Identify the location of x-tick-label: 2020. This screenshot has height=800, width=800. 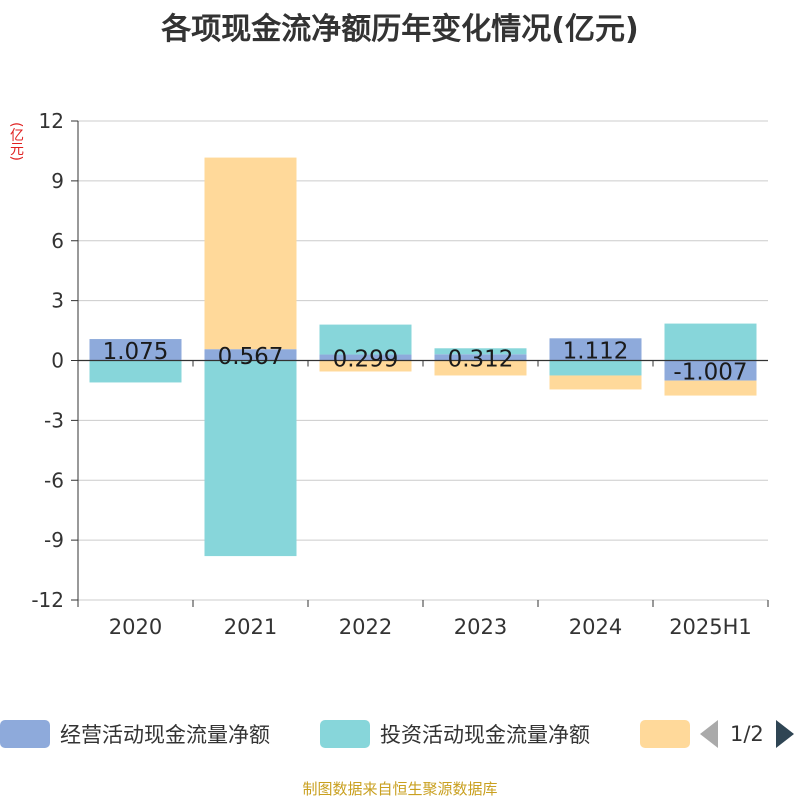
(135, 627).